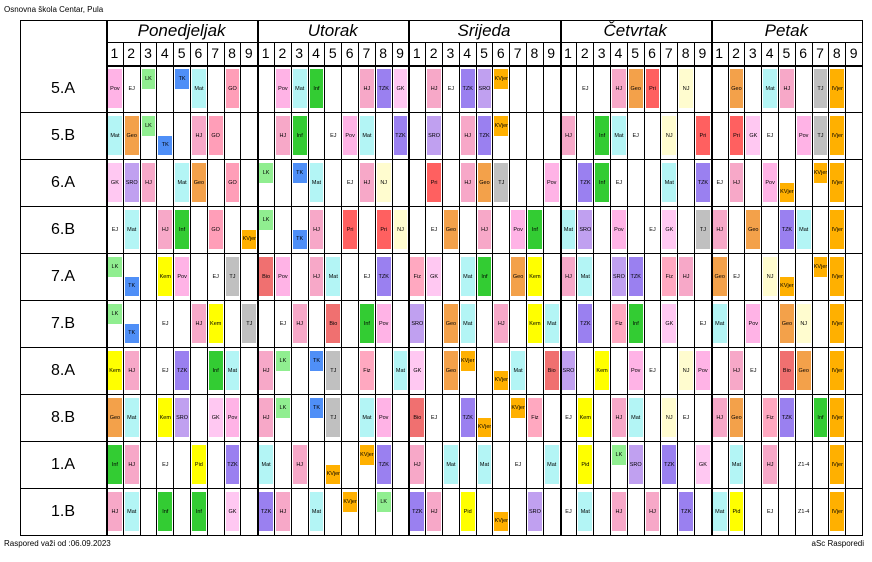 This screenshot has width=872, height=562. I want to click on lesson-block: Fiz, so click(367, 370).